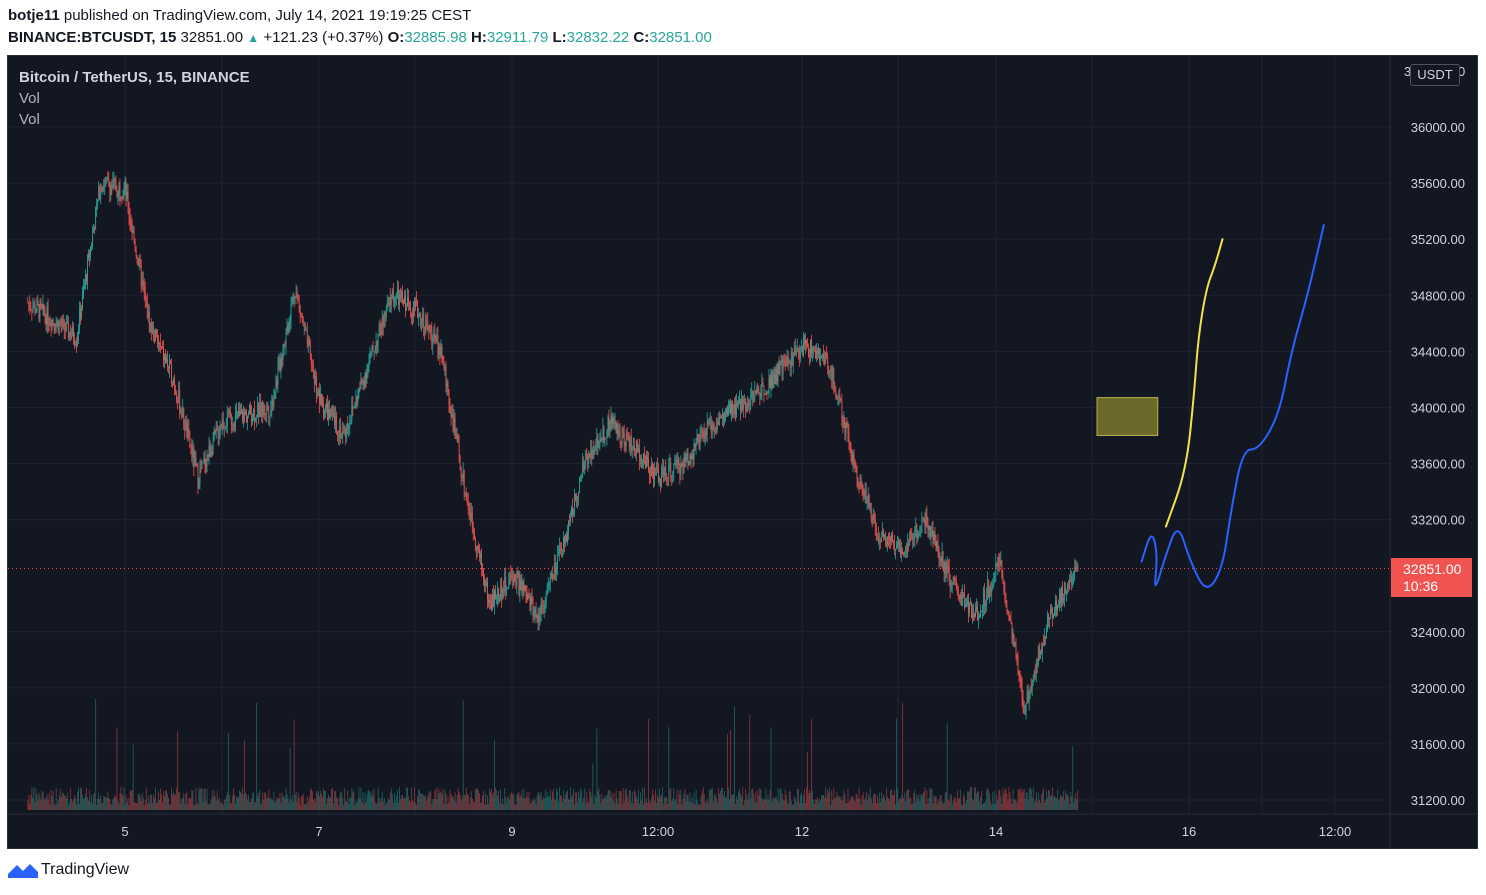  Describe the element at coordinates (34, 15) in the screenshot. I see `author-name: botje11` at that location.